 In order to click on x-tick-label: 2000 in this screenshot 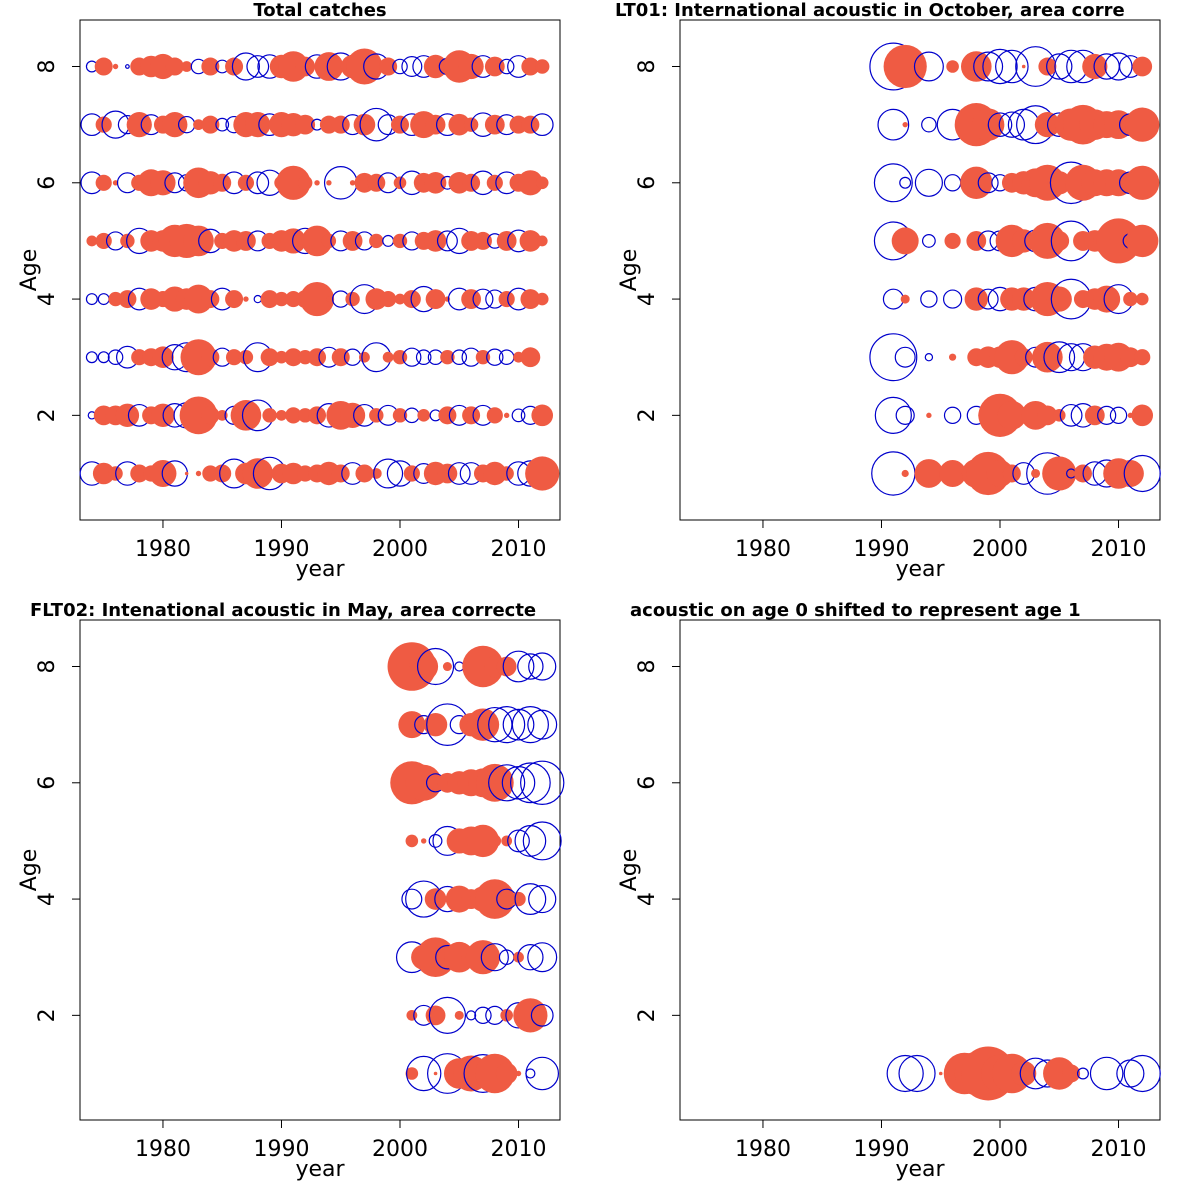, I will do `click(400, 1149)`.